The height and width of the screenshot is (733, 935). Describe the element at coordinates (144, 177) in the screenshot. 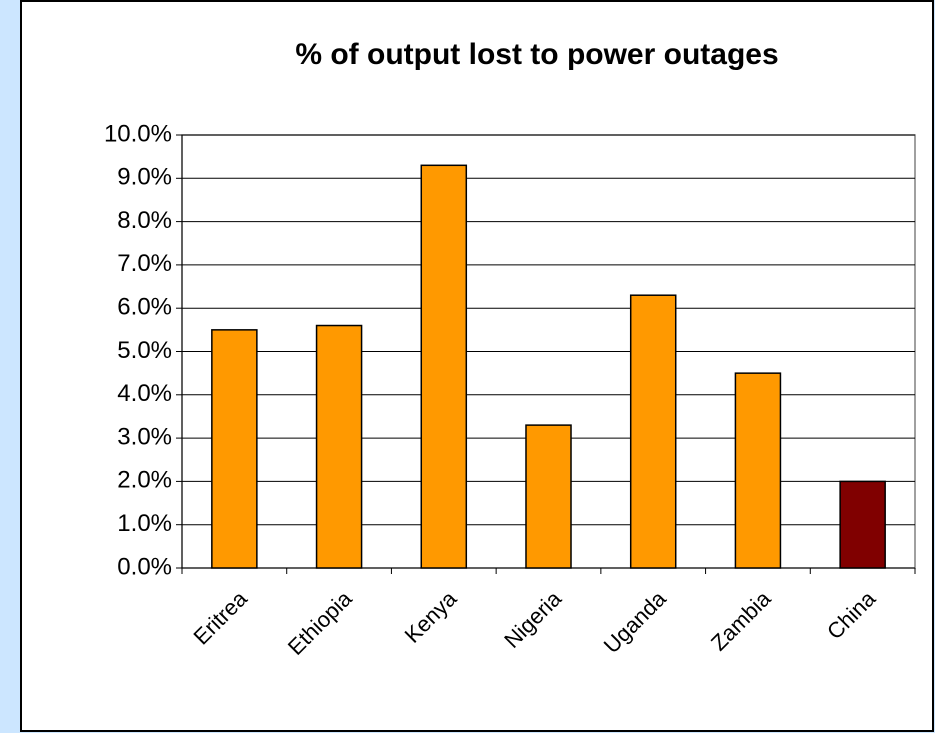

I see `y-tick-label: 9.0%` at that location.